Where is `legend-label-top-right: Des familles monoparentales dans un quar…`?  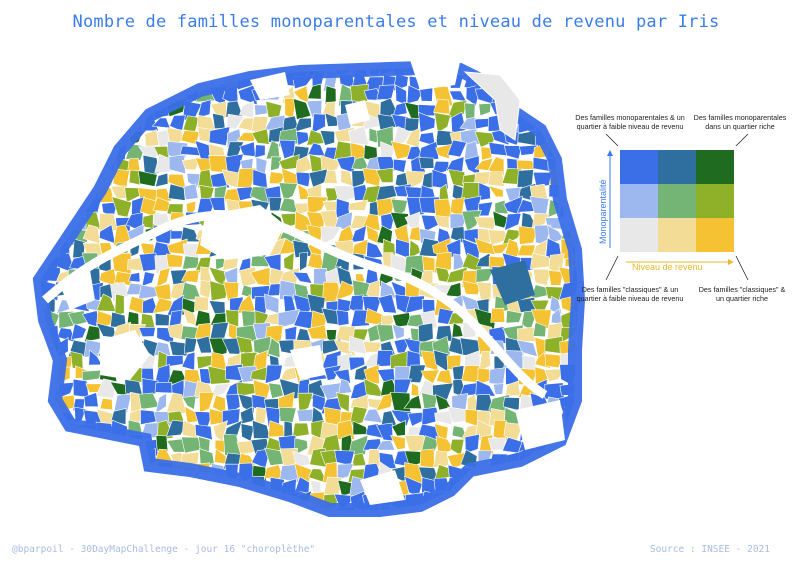 legend-label-top-right: Des familles monoparentales dans un quar… is located at coordinates (740, 122).